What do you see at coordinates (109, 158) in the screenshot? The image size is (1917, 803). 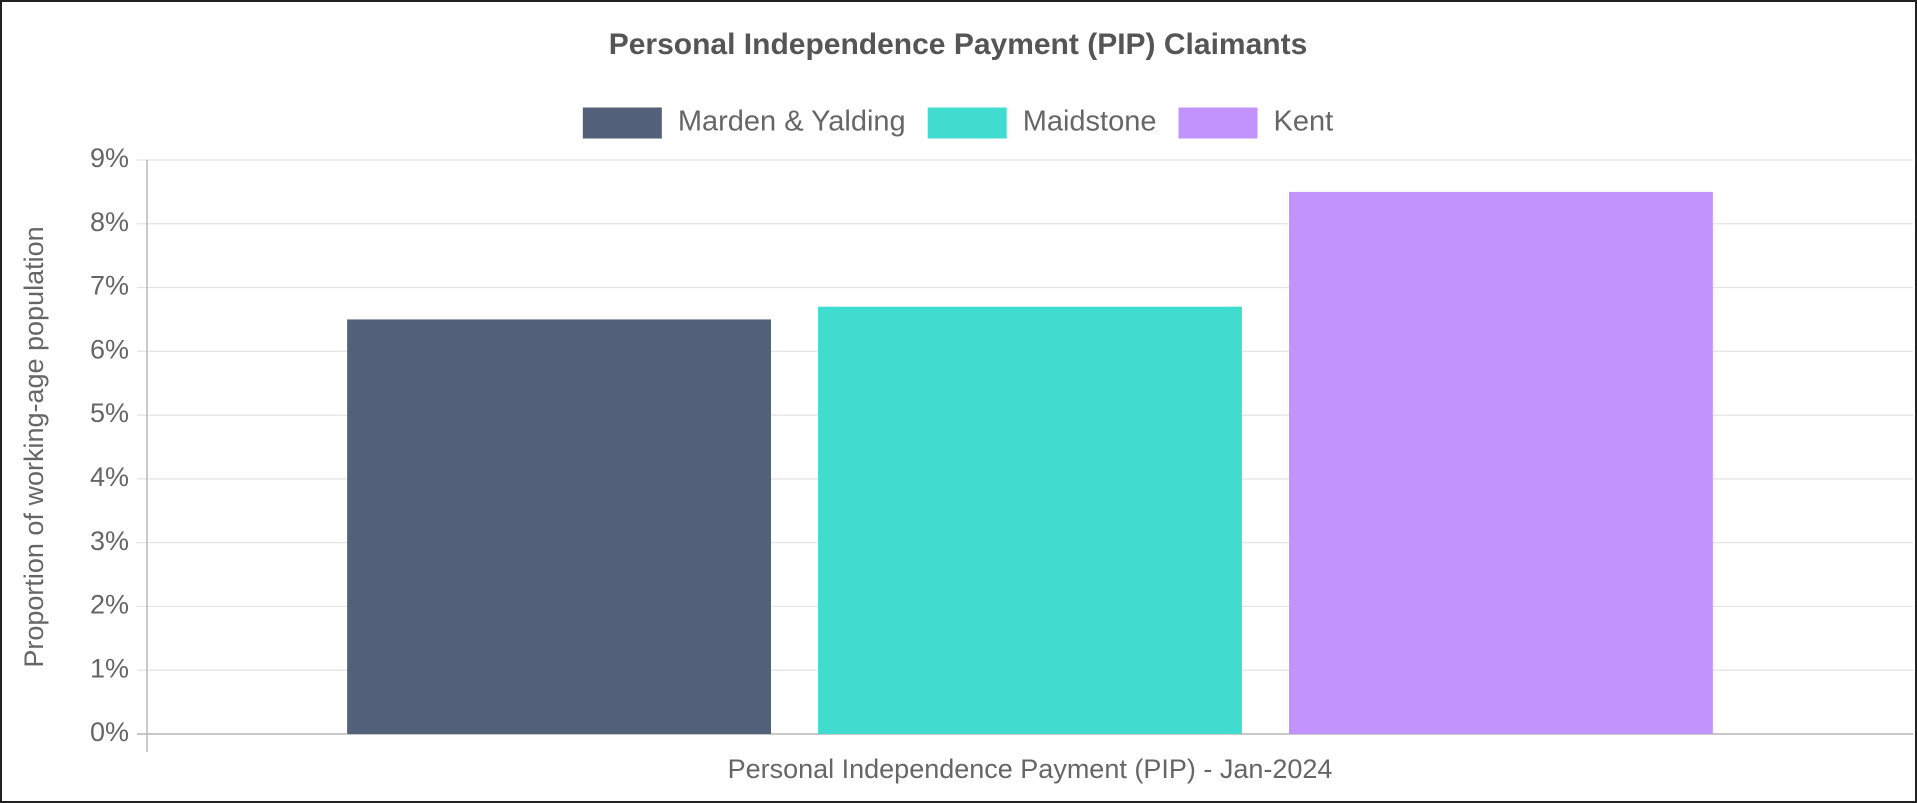 I see `y-tick-label: 9%` at bounding box center [109, 158].